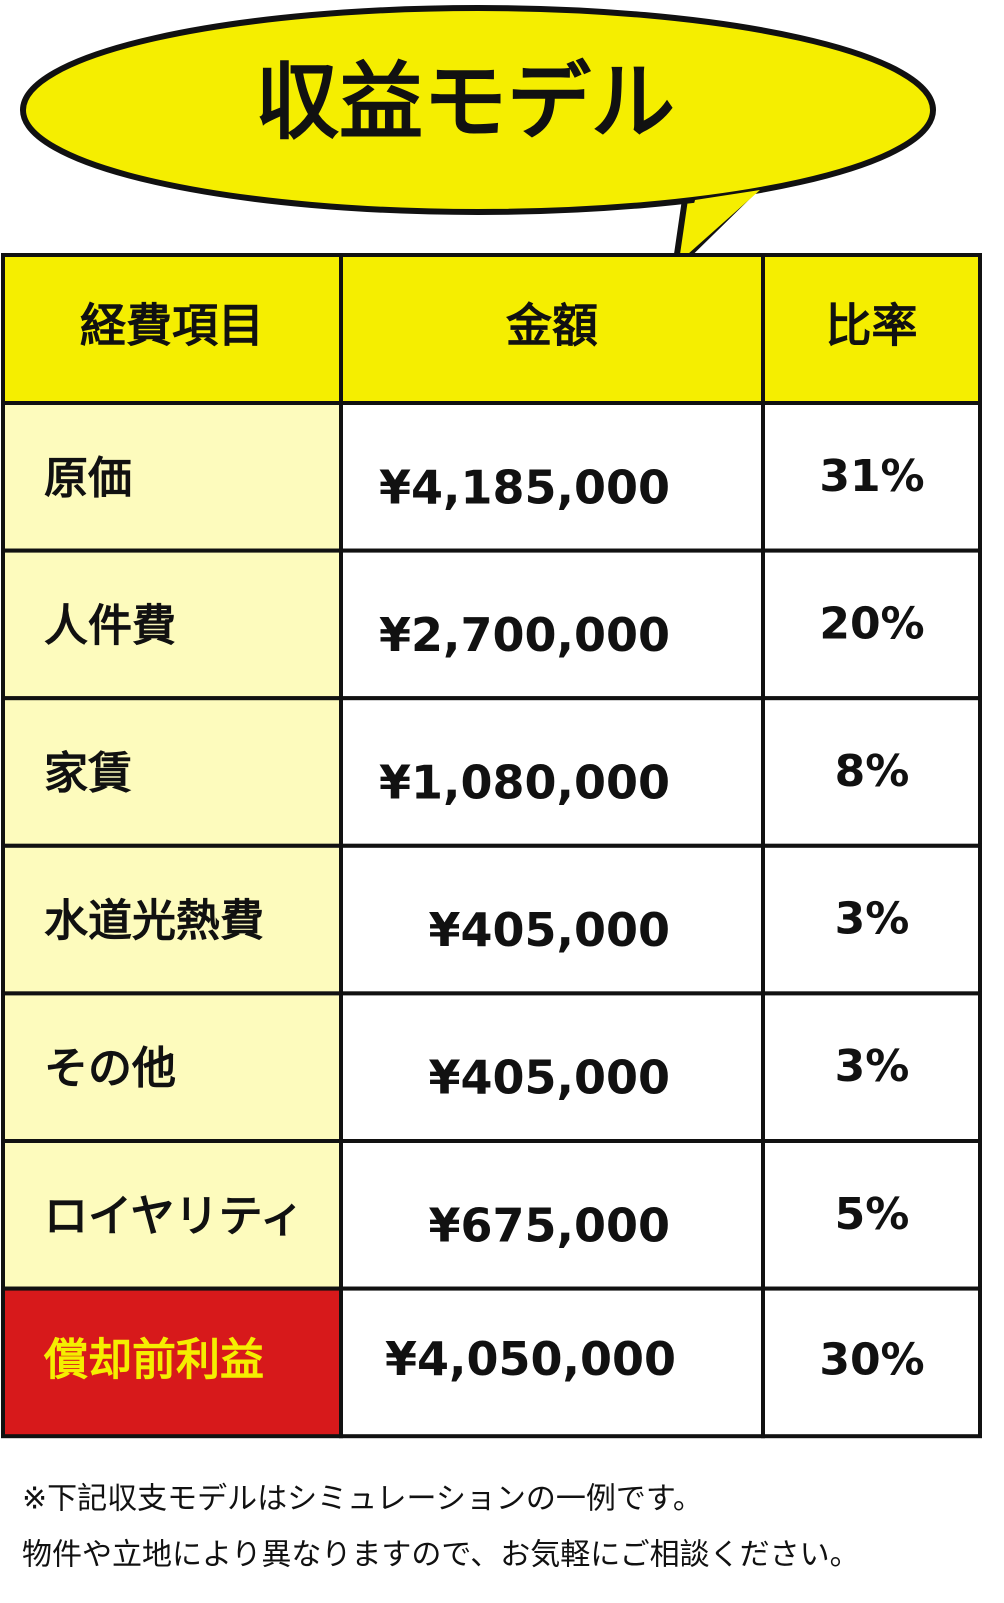 This screenshot has height=1603, width=1004. Describe the element at coordinates (110, 1068) in the screenshot. I see `item-label: その他` at that location.